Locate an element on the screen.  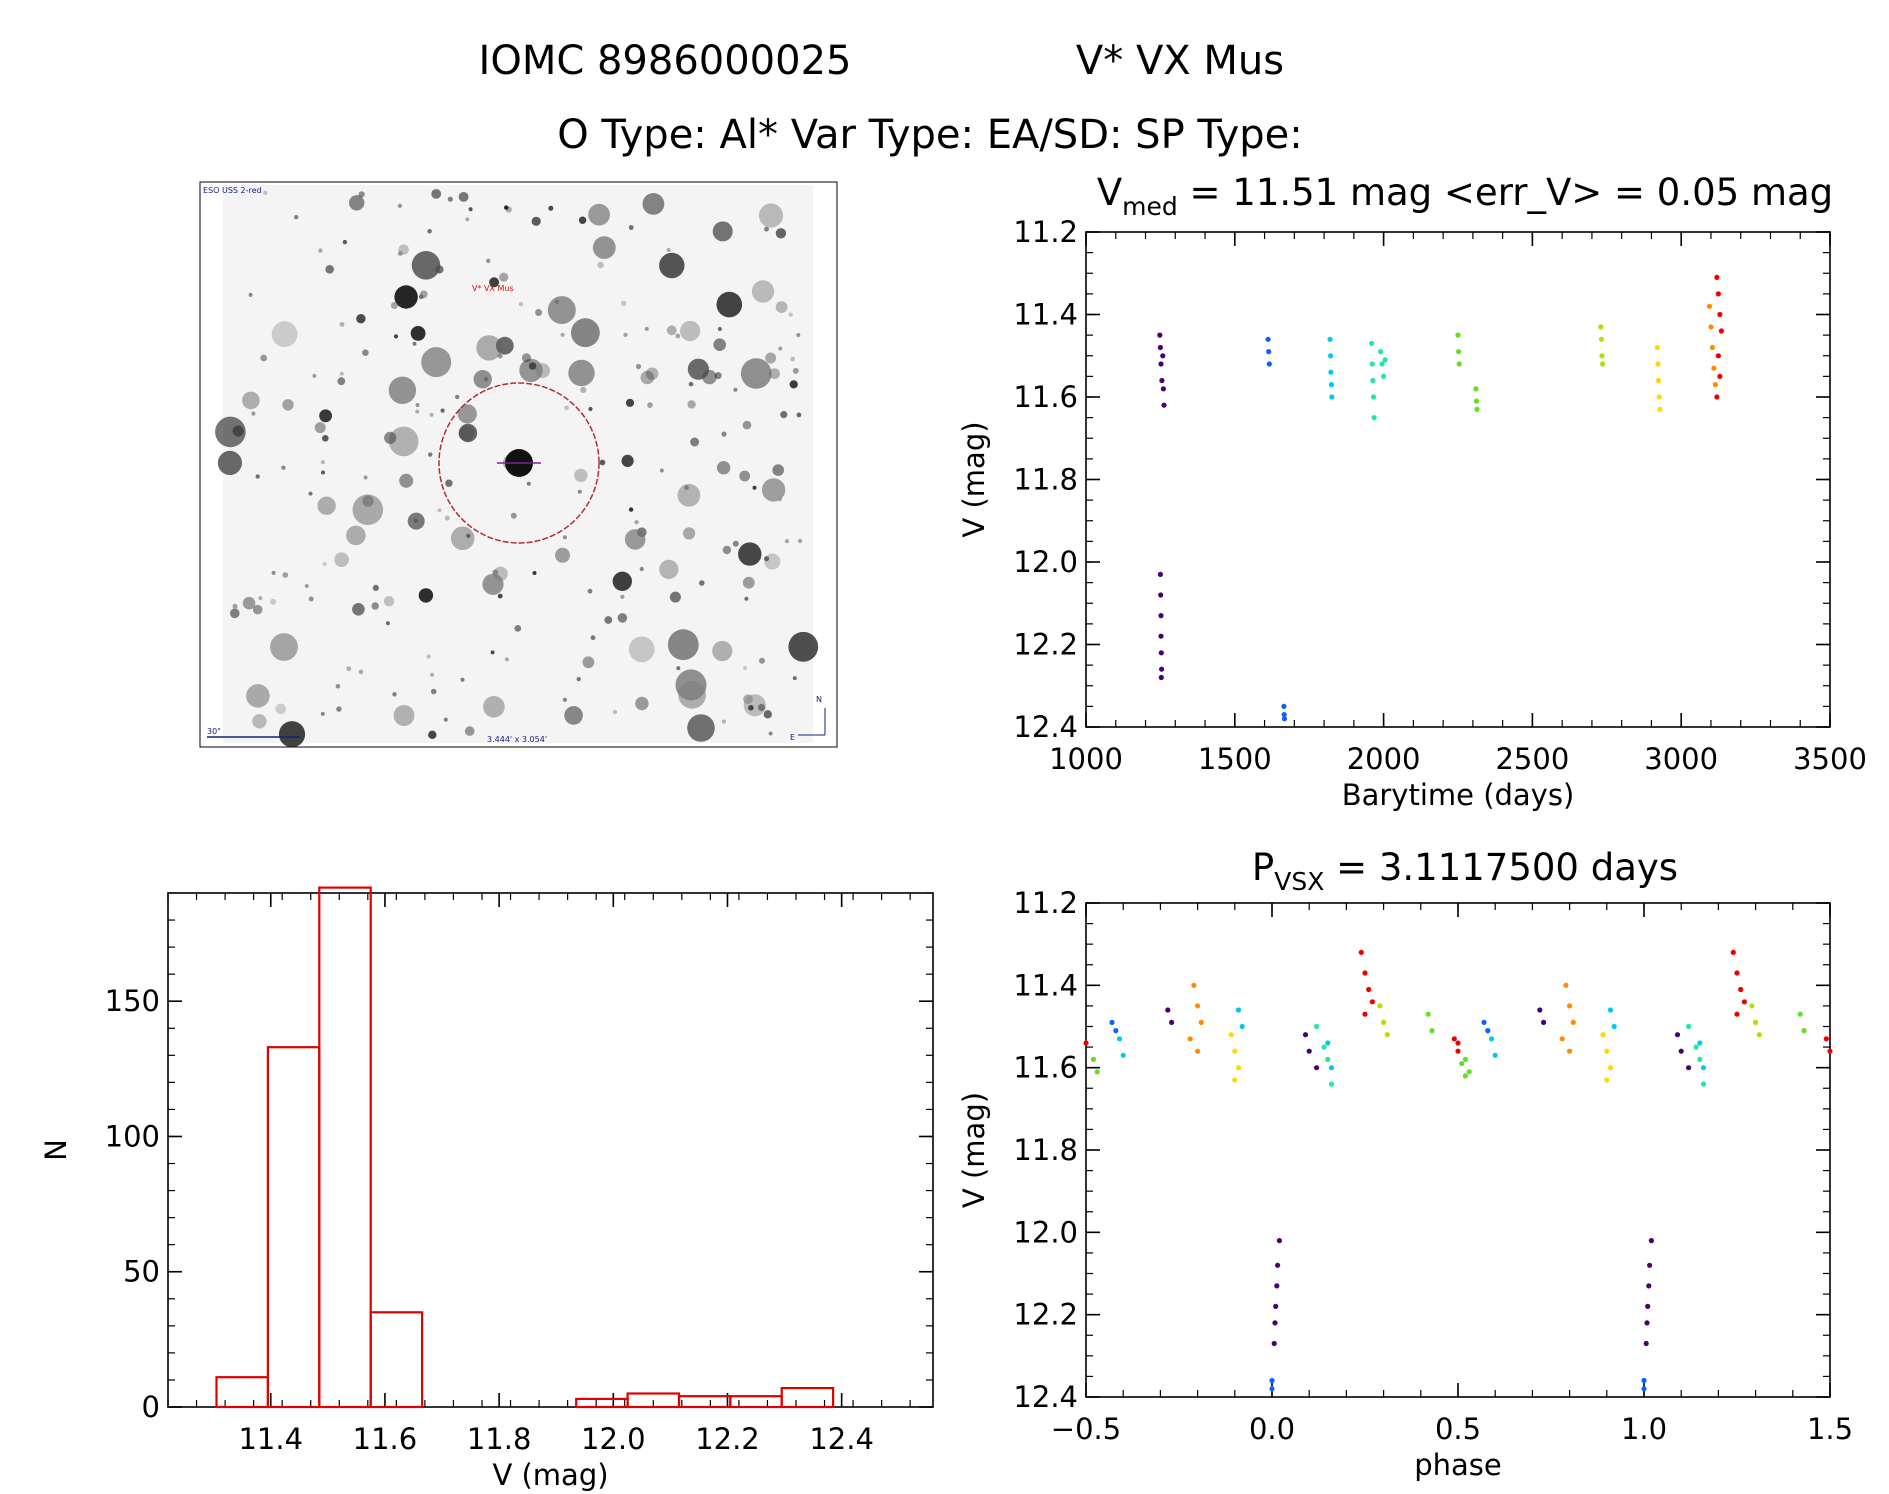
x-tick-label: 3500 is located at coordinates (1830, 759).